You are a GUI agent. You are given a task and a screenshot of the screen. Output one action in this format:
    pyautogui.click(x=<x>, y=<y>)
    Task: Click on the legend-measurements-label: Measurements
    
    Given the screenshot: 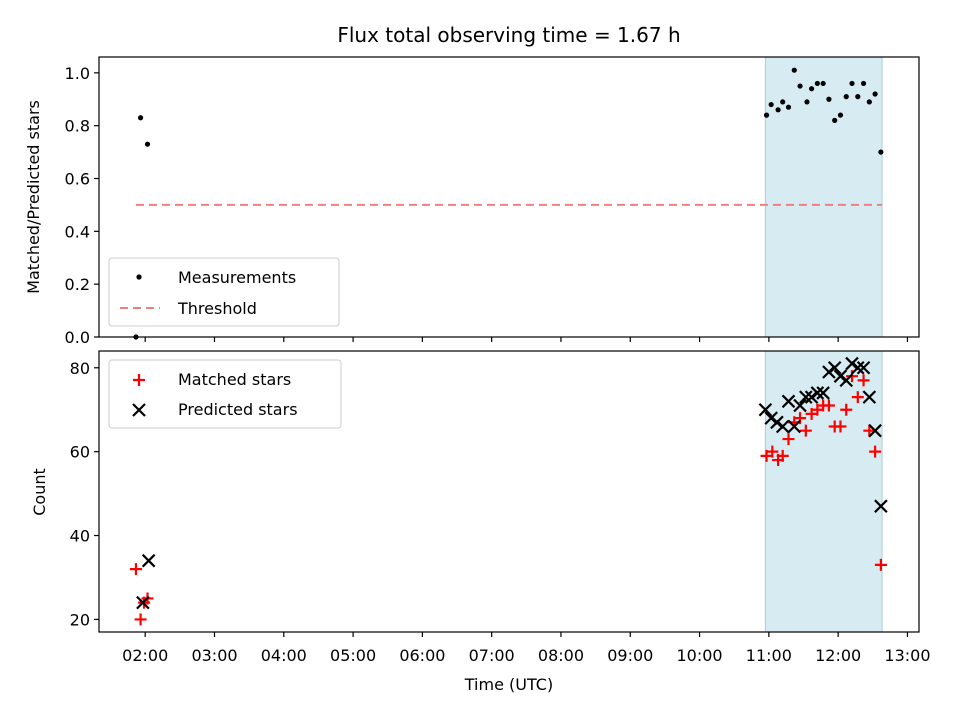 What is the action you would take?
    pyautogui.click(x=237, y=277)
    